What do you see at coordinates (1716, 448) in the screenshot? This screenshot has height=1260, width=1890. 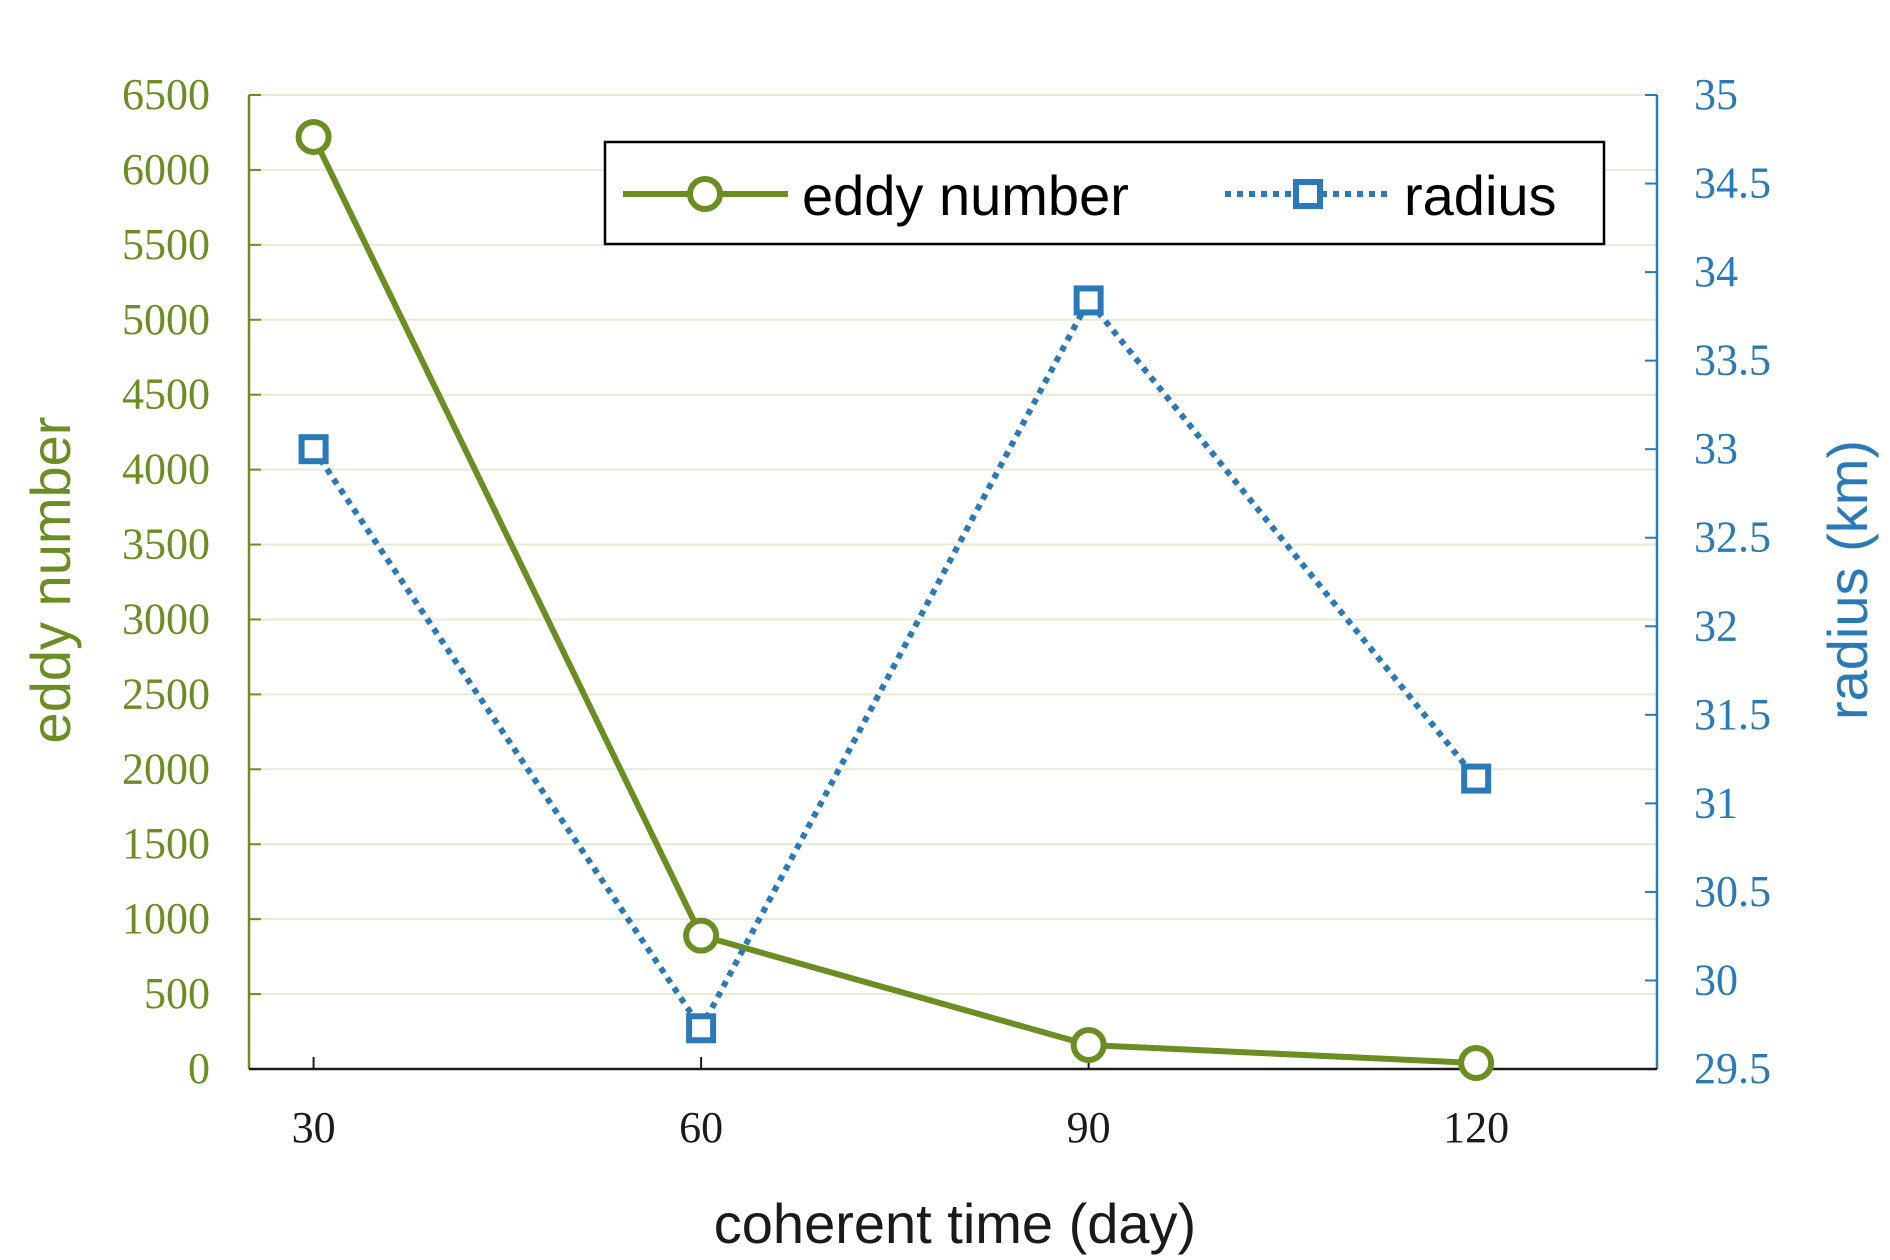 I see `right-tick-label: 33` at bounding box center [1716, 448].